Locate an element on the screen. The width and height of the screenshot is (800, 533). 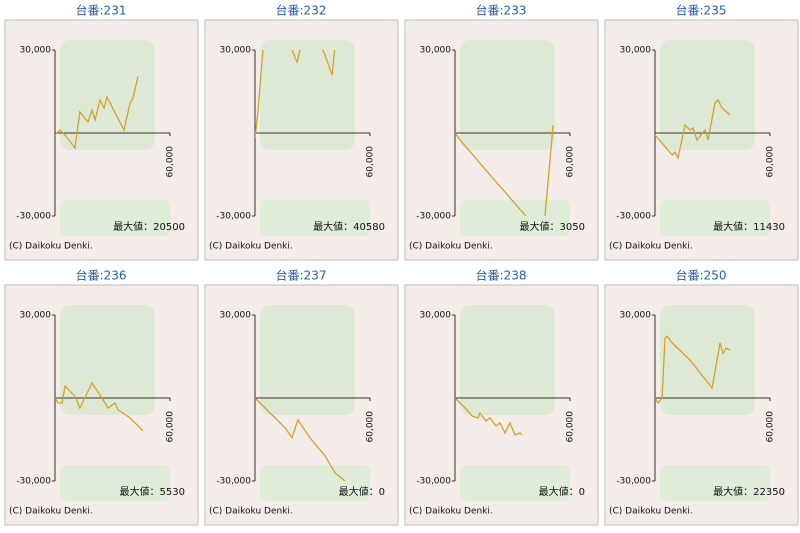
panel-title: 台番:237 is located at coordinates (301, 275).